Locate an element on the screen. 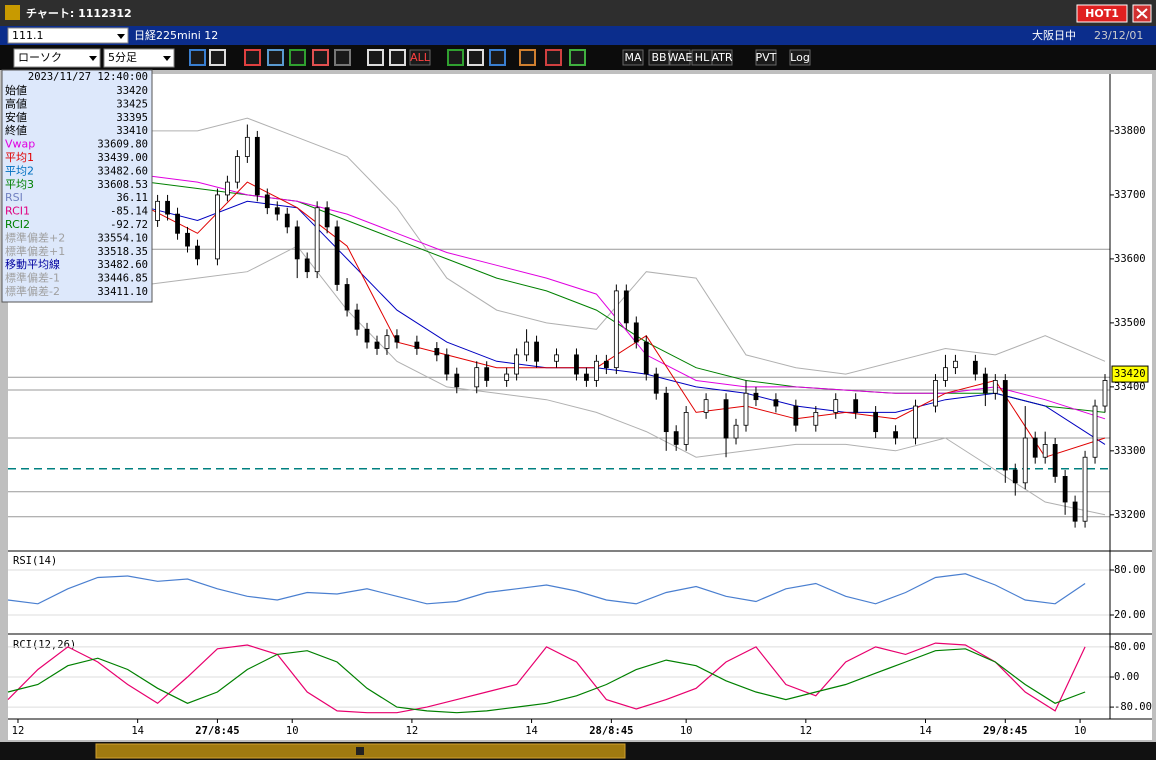 This screenshot has height=760, width=1156. info-value: 33425 is located at coordinates (132, 104).